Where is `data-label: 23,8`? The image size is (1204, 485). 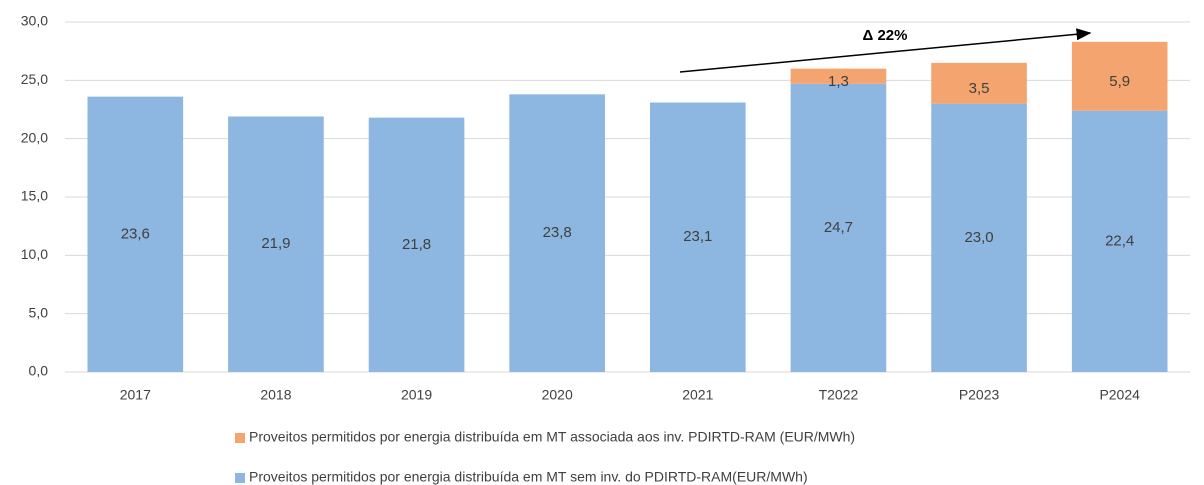
data-label: 23,8 is located at coordinates (557, 232).